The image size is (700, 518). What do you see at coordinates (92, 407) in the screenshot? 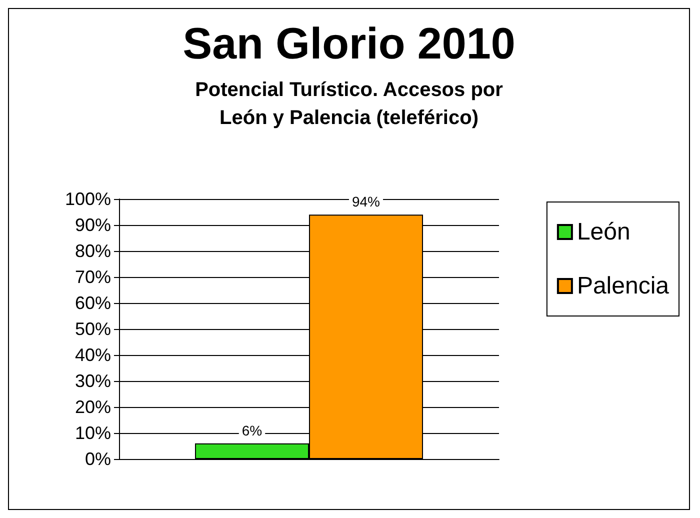
I see `y-tick-label: 20%` at bounding box center [92, 407].